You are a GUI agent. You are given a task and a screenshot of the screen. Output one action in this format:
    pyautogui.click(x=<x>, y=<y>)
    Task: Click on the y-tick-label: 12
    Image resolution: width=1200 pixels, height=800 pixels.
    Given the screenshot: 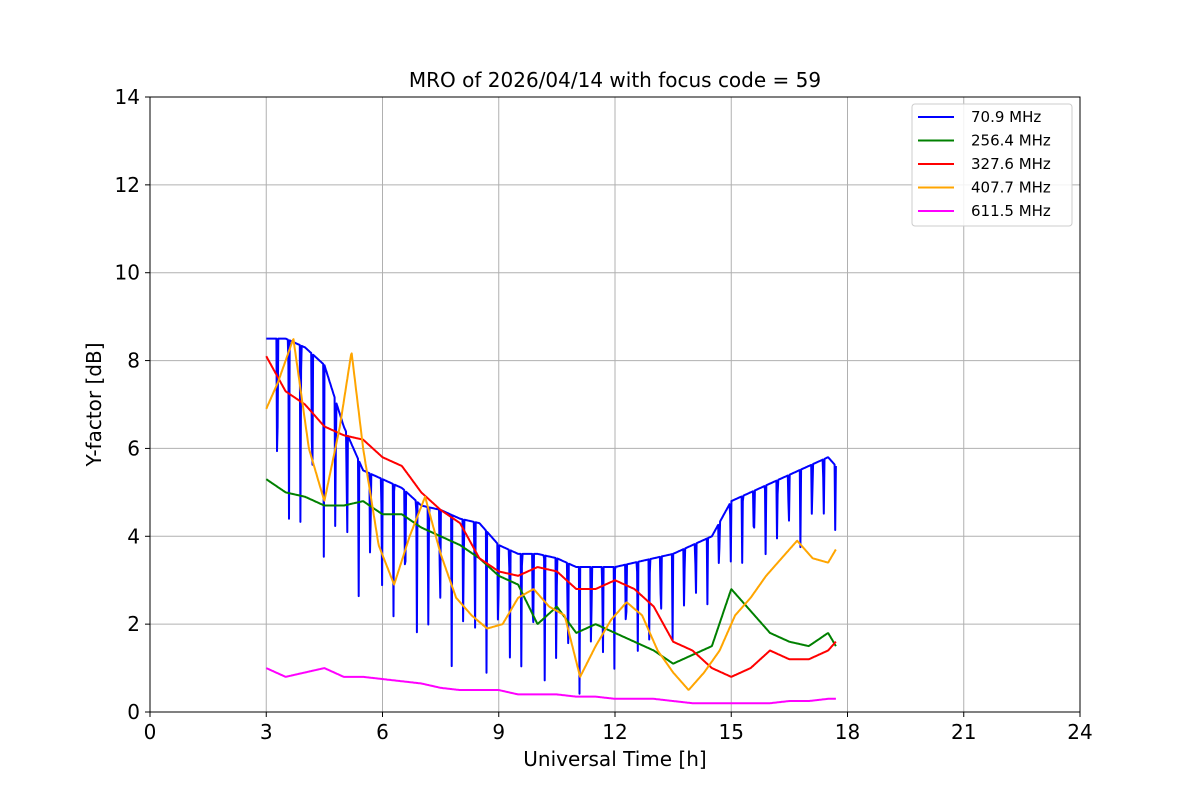 What is the action you would take?
    pyautogui.click(x=127, y=185)
    